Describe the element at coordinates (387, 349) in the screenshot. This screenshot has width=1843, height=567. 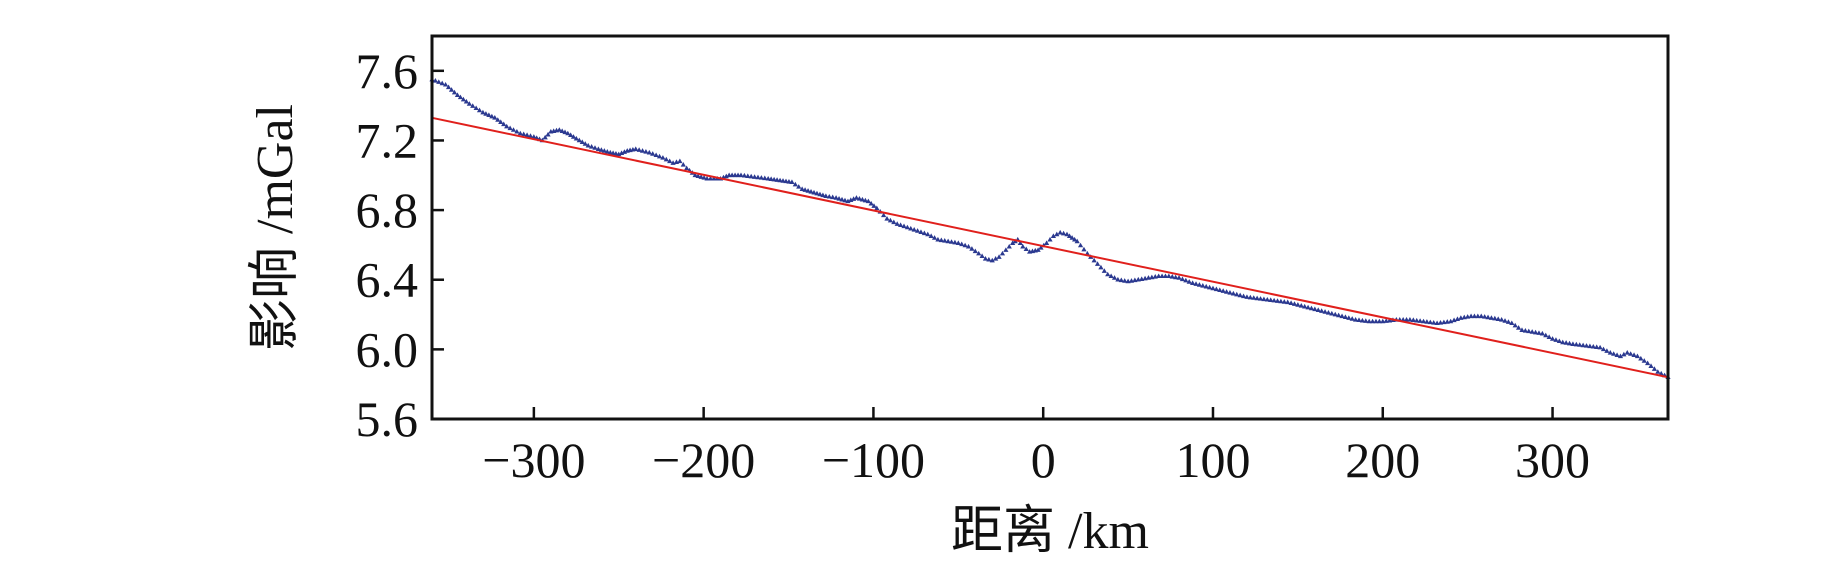
I see `y-tick-label: 6.0` at that location.